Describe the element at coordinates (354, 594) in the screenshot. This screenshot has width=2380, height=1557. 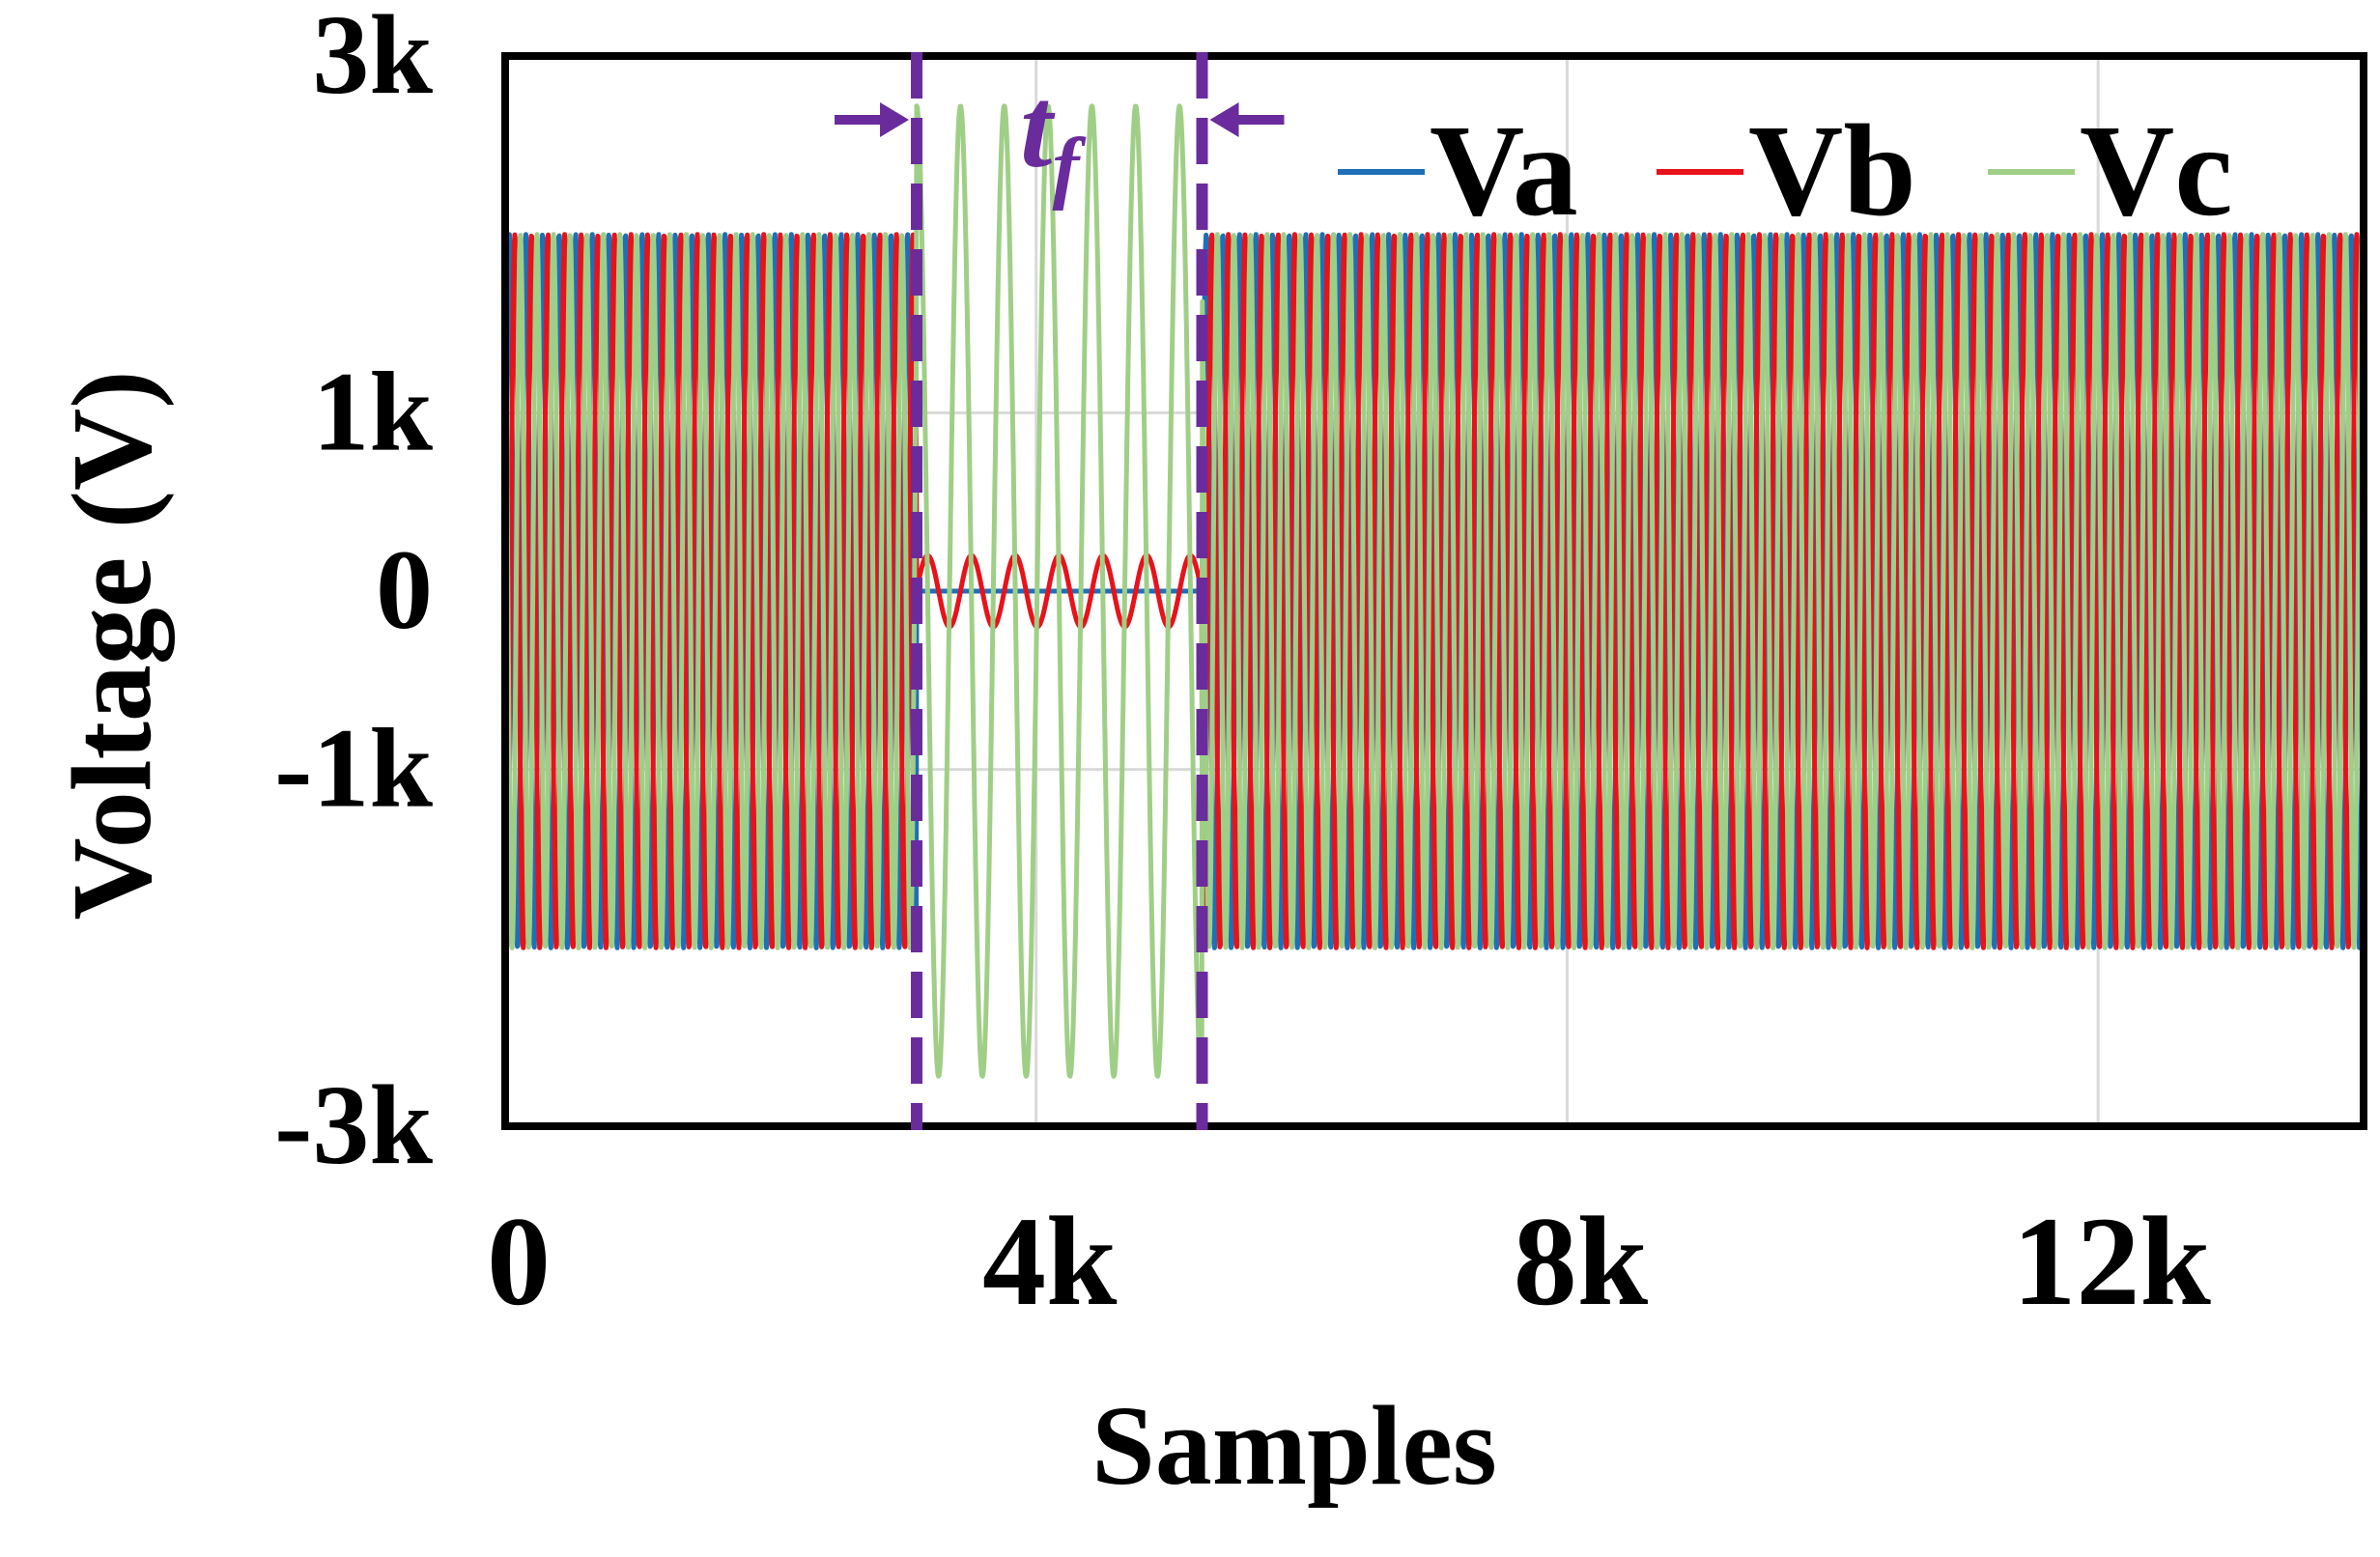
I see `y-axis-ticks: 3k 1k 0 -1k -3k` at that location.